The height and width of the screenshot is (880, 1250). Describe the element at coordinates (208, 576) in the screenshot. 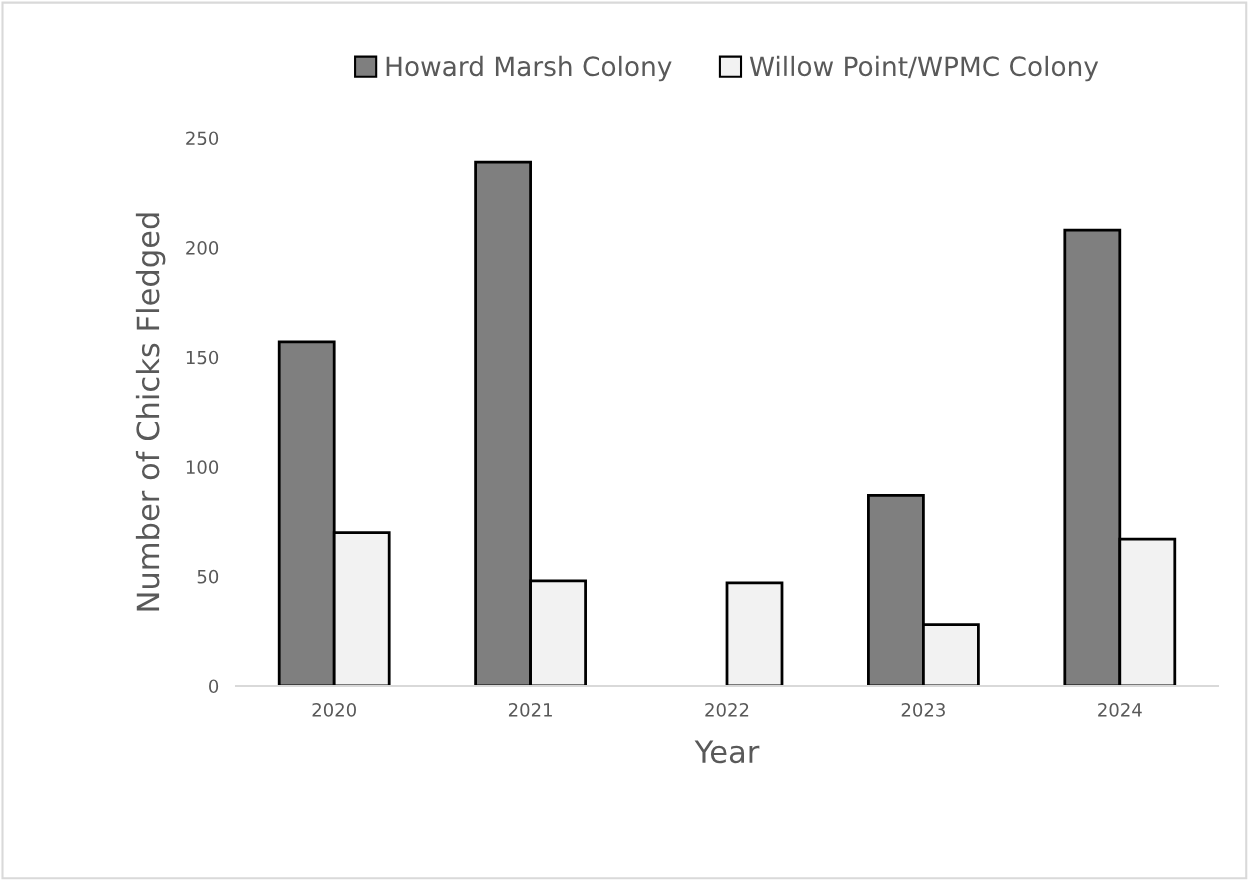

I see `y-tick-label: 50` at that location.